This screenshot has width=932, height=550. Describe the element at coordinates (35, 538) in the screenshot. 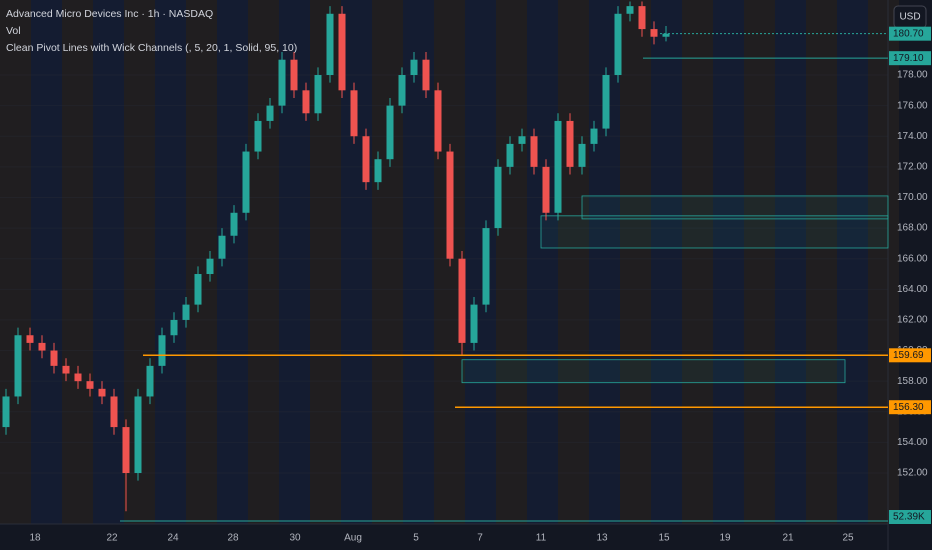

I see `x-tick-label: 18` at that location.